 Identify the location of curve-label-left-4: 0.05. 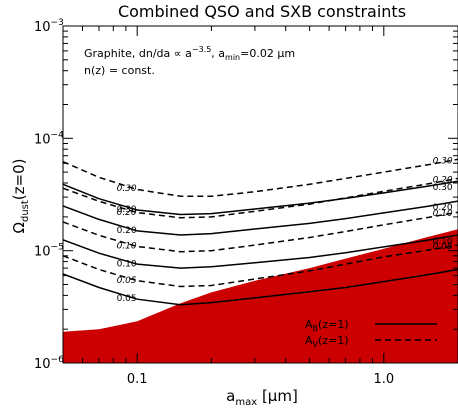
(127, 281).